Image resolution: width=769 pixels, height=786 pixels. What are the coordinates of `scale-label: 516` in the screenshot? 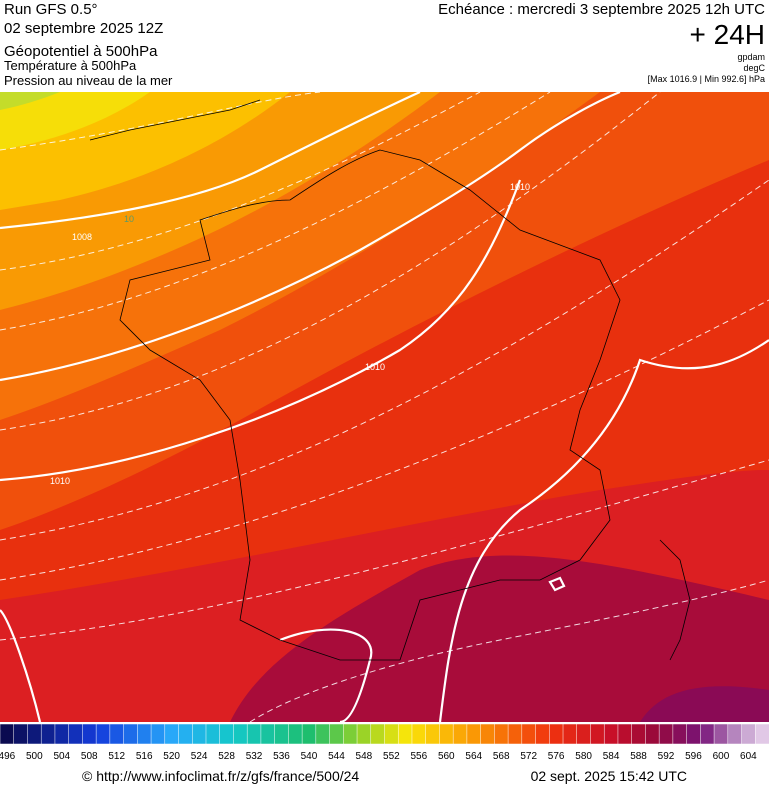 It's located at (144, 756).